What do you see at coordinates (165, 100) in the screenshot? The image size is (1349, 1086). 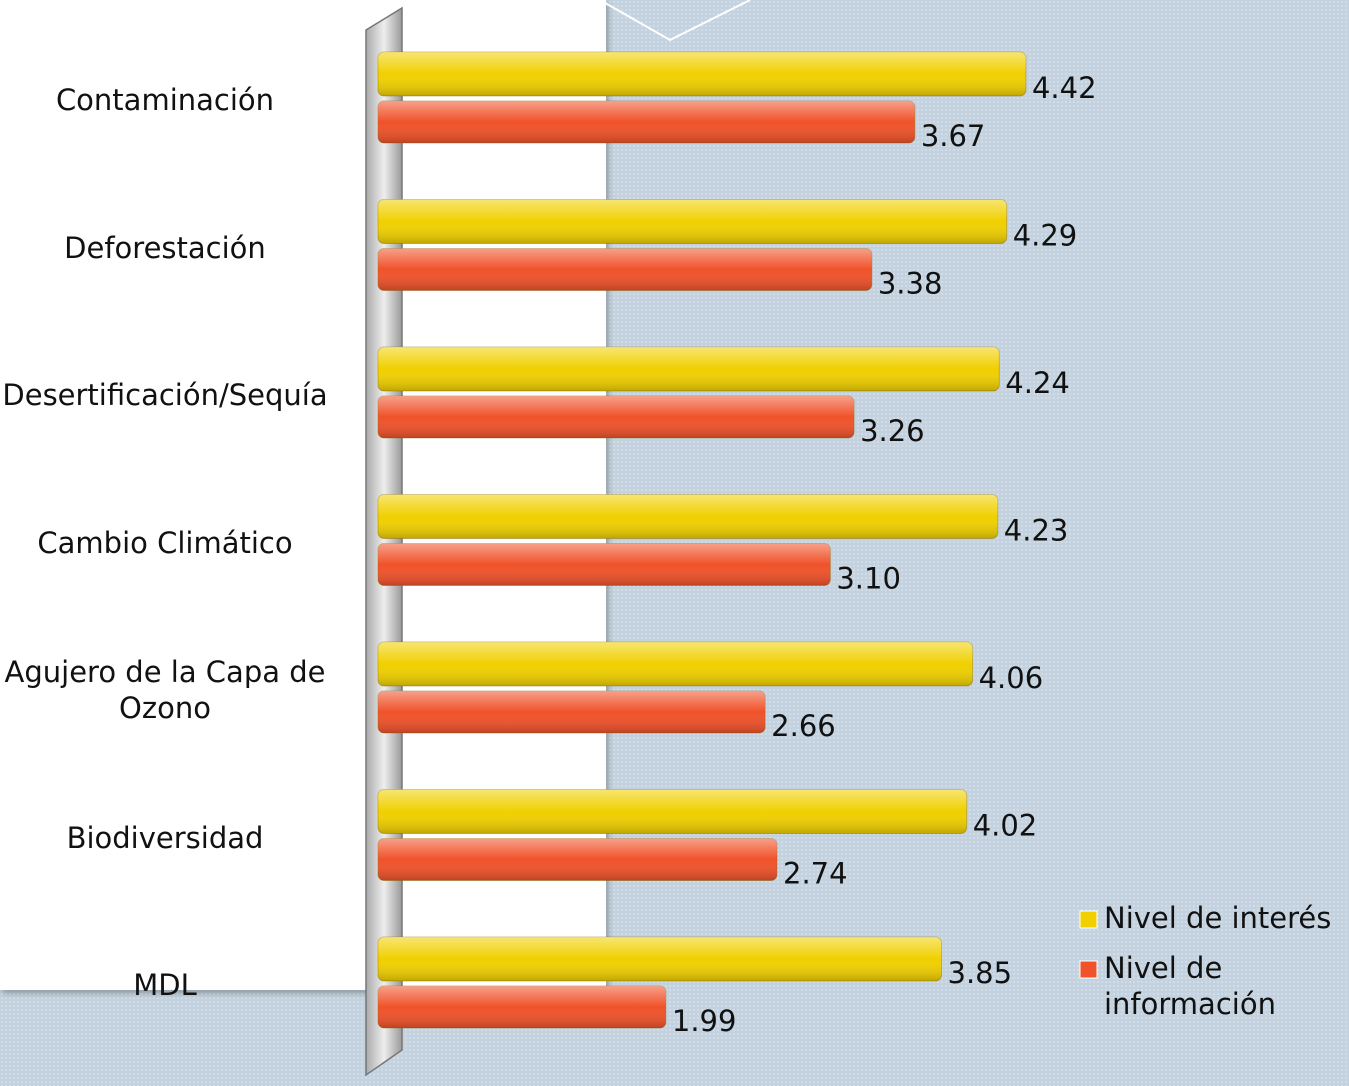 I see `y-tick-label: Contaminación` at bounding box center [165, 100].